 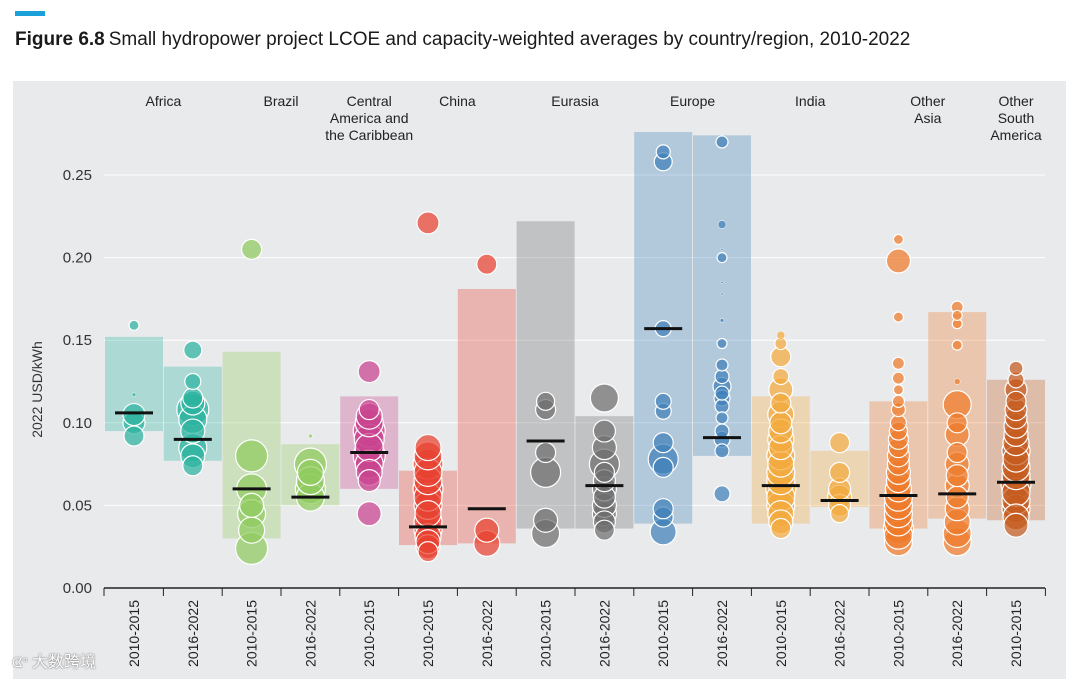 What do you see at coordinates (77, 423) in the screenshot?
I see `y-tick-label: 0.10` at bounding box center [77, 423].